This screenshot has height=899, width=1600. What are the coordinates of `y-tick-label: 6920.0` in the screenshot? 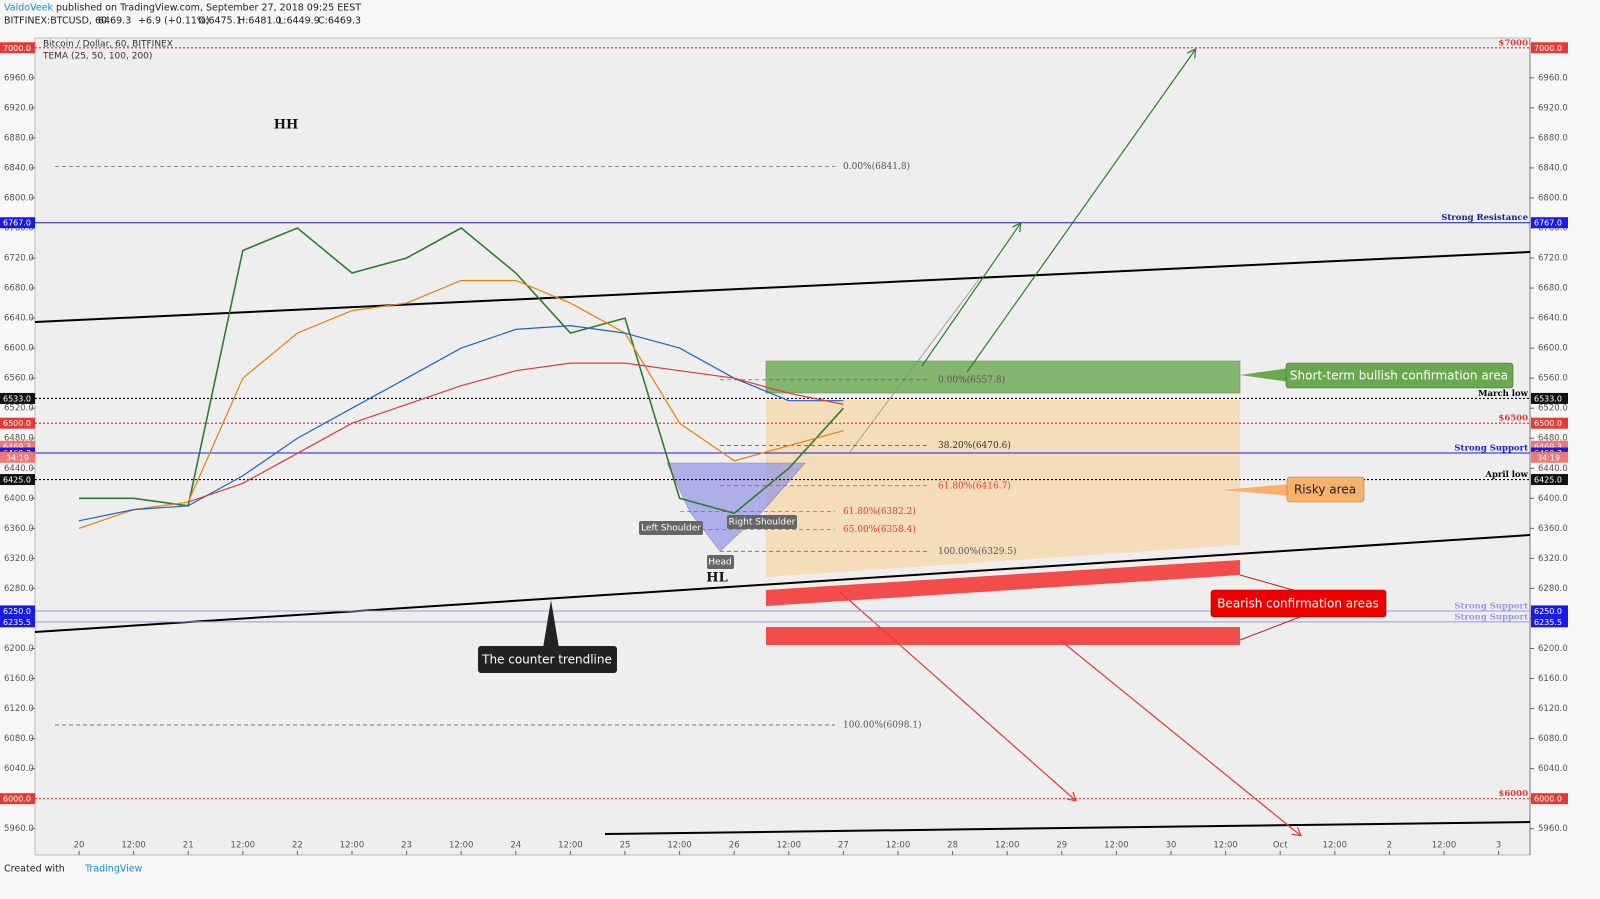 It's located at (19, 108).